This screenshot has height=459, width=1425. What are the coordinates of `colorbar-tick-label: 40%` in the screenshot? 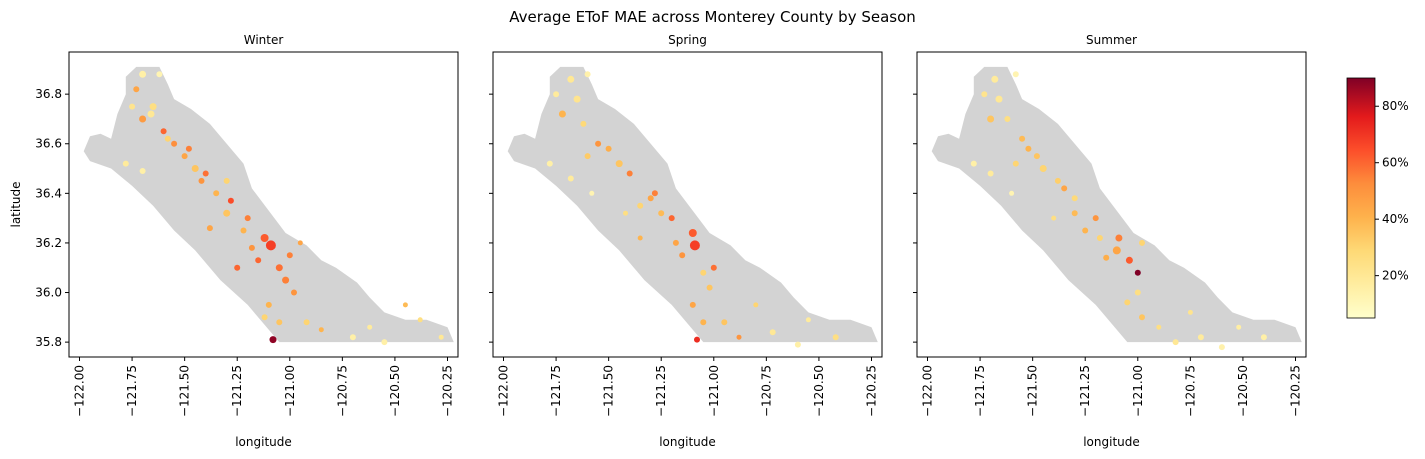 It's located at (1395, 219).